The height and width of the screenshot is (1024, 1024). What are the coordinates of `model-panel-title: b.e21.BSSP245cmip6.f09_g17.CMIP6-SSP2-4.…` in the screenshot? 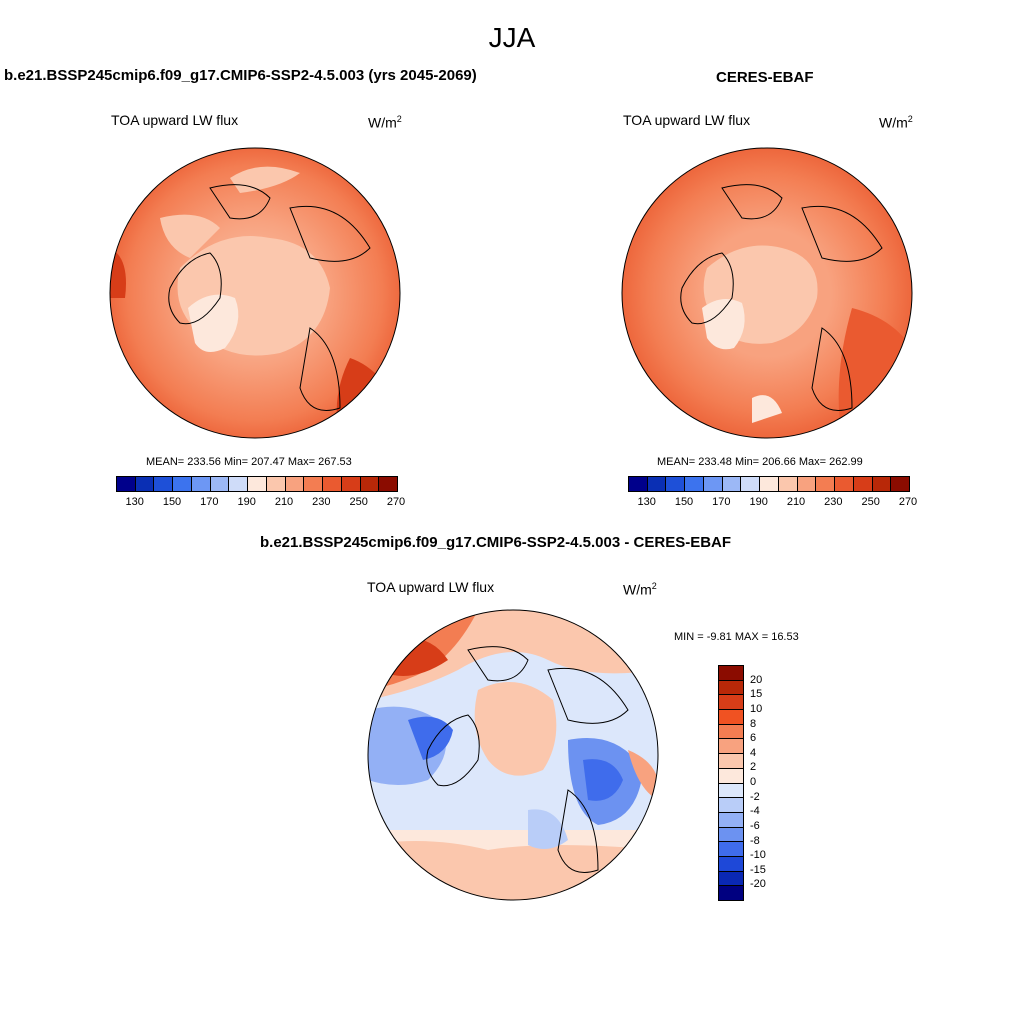 It's located at (240, 75).